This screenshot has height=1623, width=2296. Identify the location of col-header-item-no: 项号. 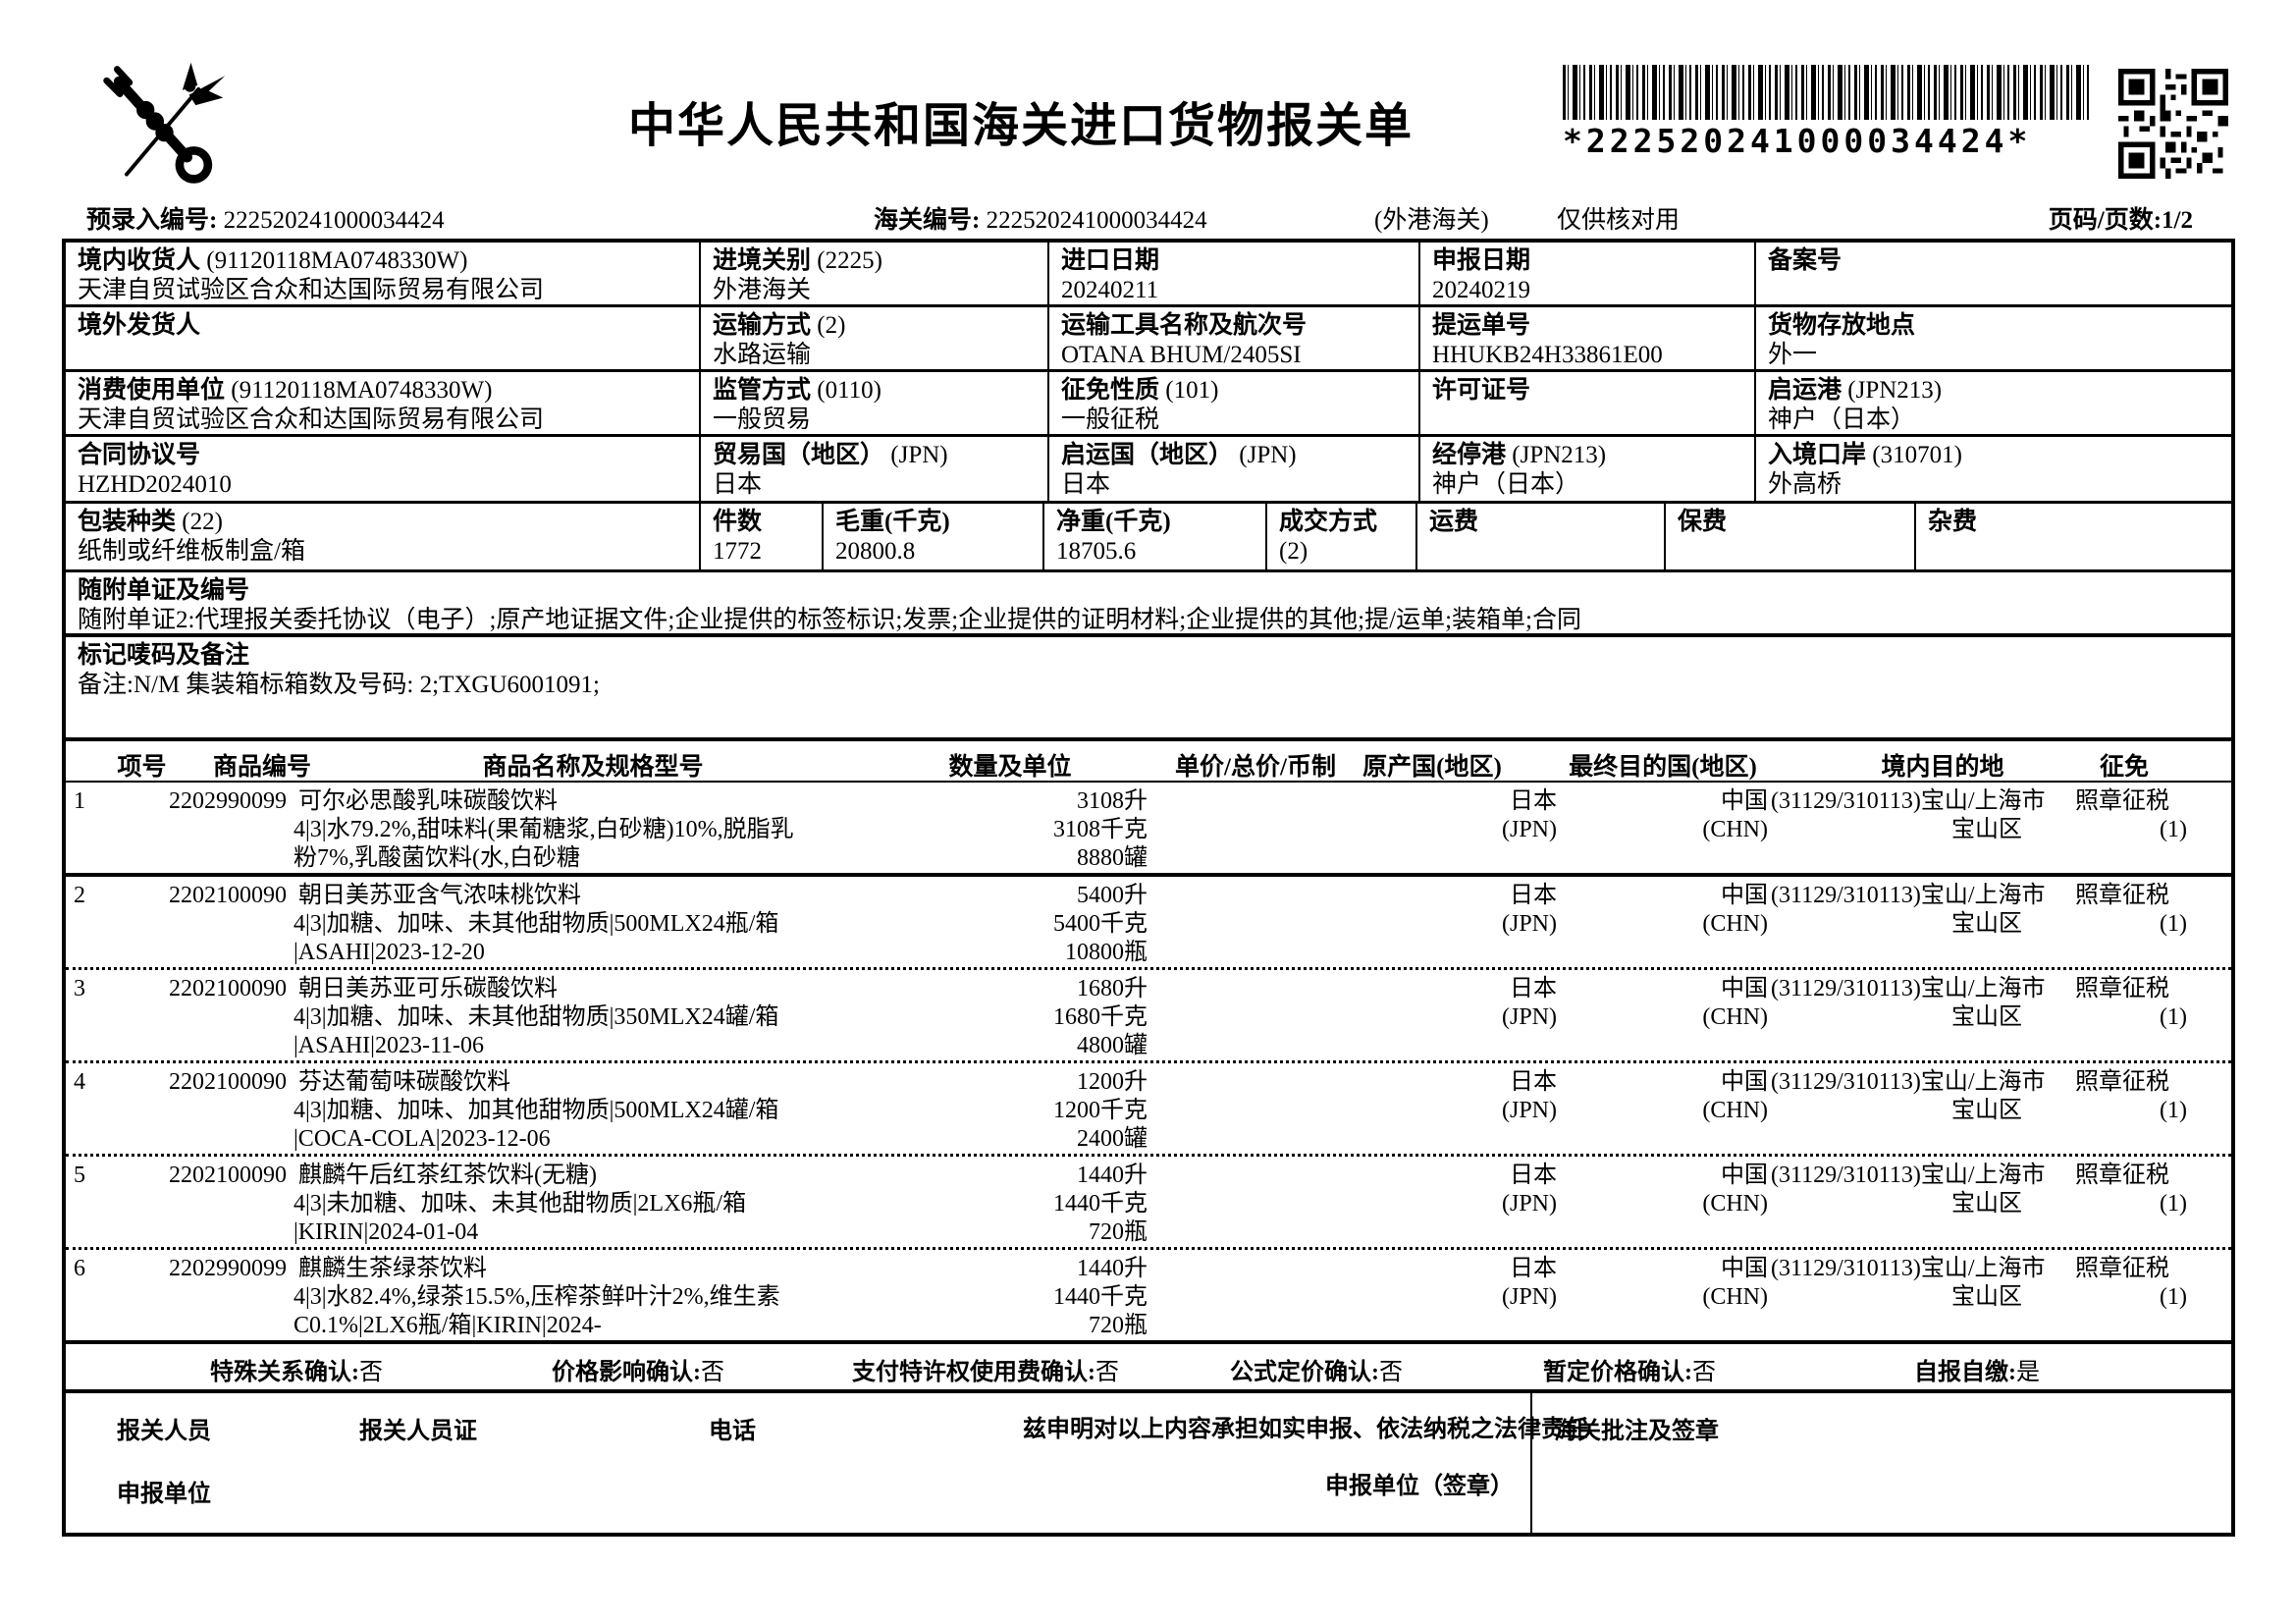
(142, 767).